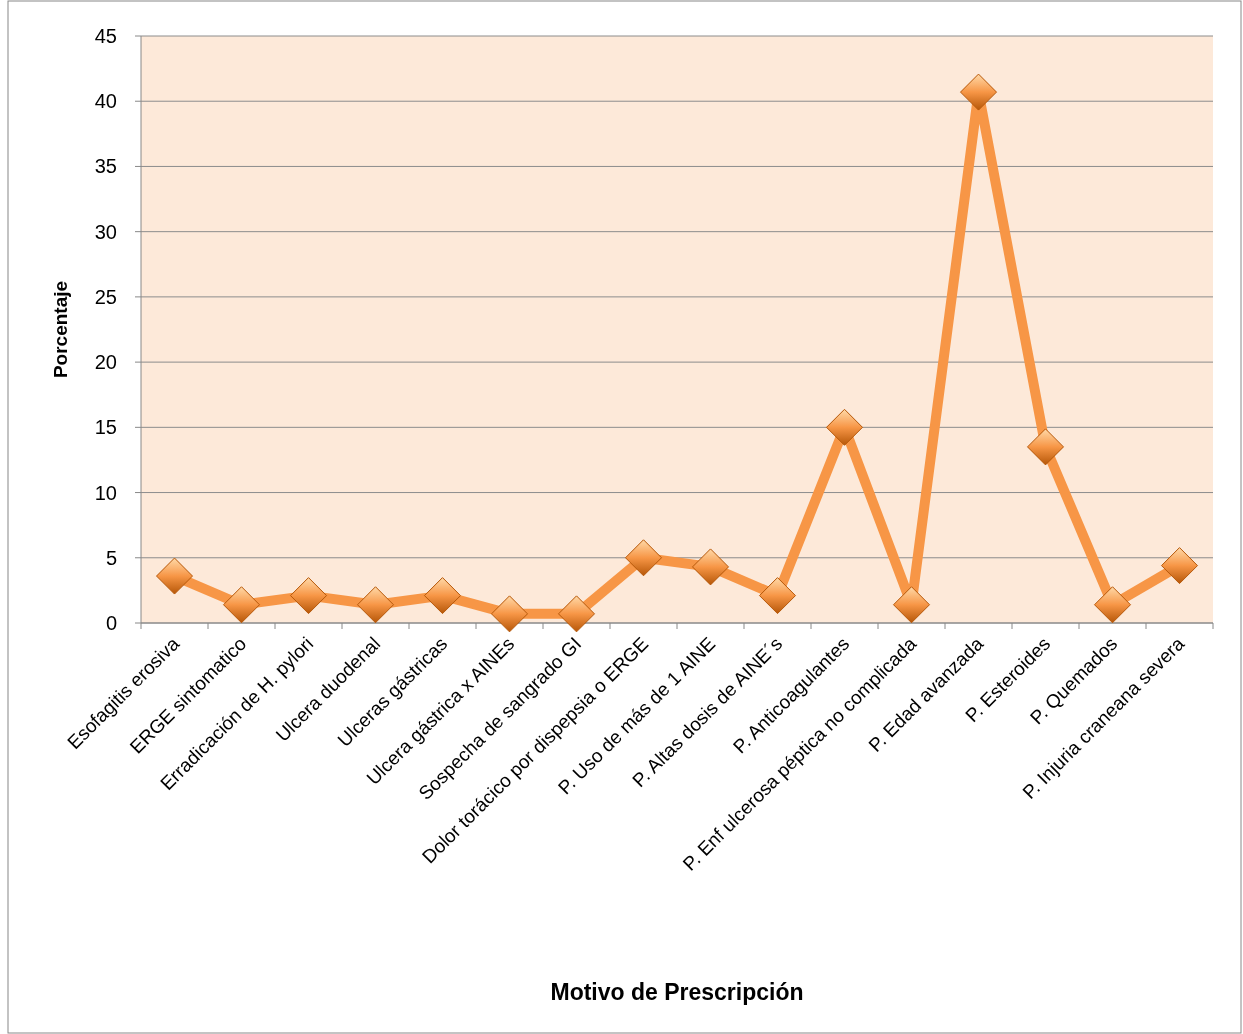 The image size is (1243, 1034). What do you see at coordinates (60, 329) in the screenshot?
I see `y-axis-title: Porcentaje` at bounding box center [60, 329].